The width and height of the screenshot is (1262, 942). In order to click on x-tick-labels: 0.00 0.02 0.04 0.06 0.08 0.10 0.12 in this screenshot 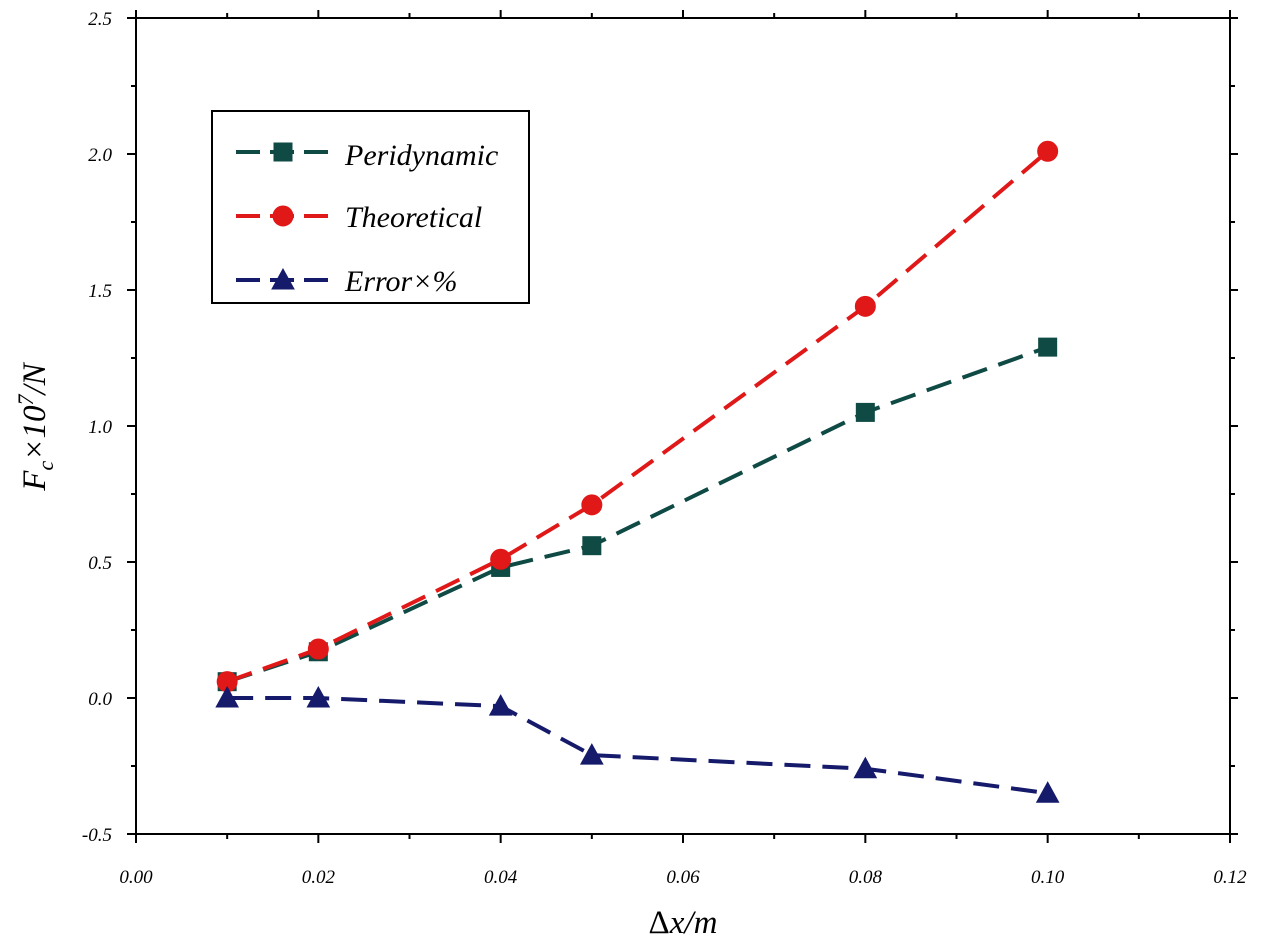, I will do `click(683, 877)`.